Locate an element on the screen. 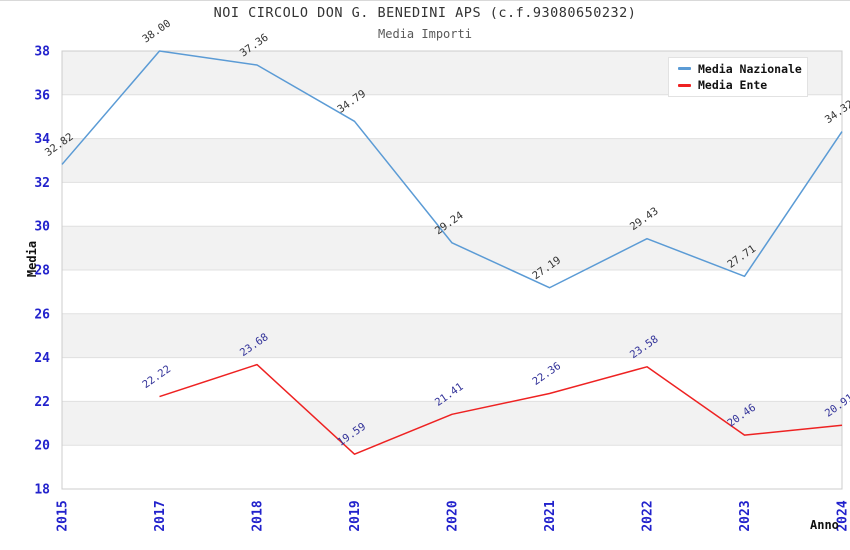 The width and height of the screenshot is (850, 550). series-line-media-ente is located at coordinates (501, 409).